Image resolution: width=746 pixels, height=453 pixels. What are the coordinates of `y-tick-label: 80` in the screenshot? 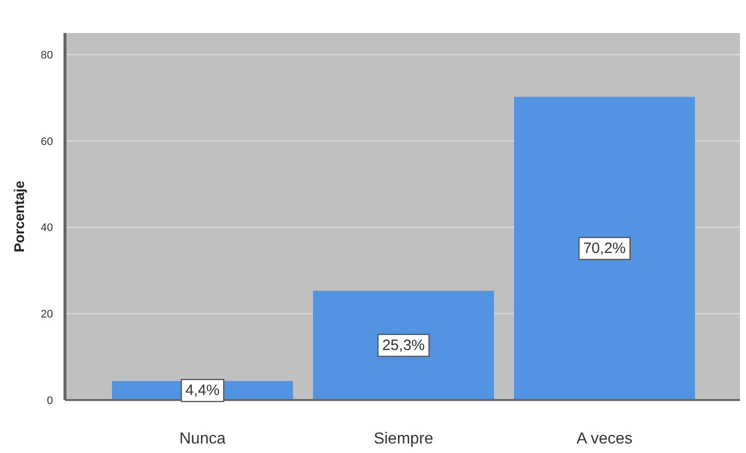 It's located at (46, 55).